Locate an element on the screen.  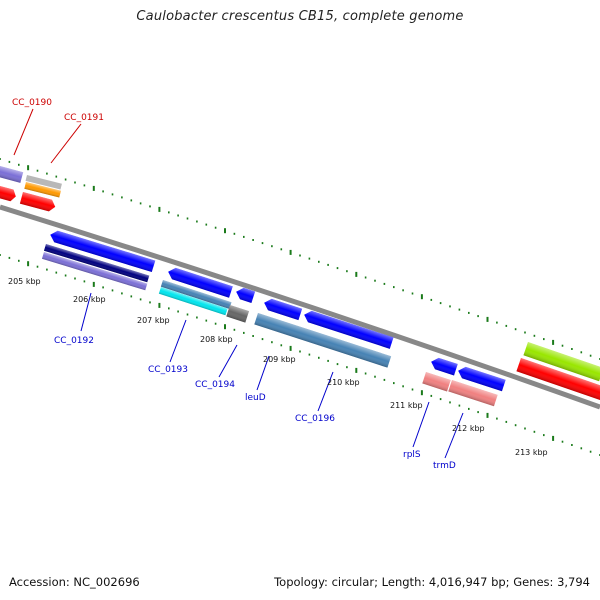
feature-trmd-salmon is located at coordinates (473, 393).